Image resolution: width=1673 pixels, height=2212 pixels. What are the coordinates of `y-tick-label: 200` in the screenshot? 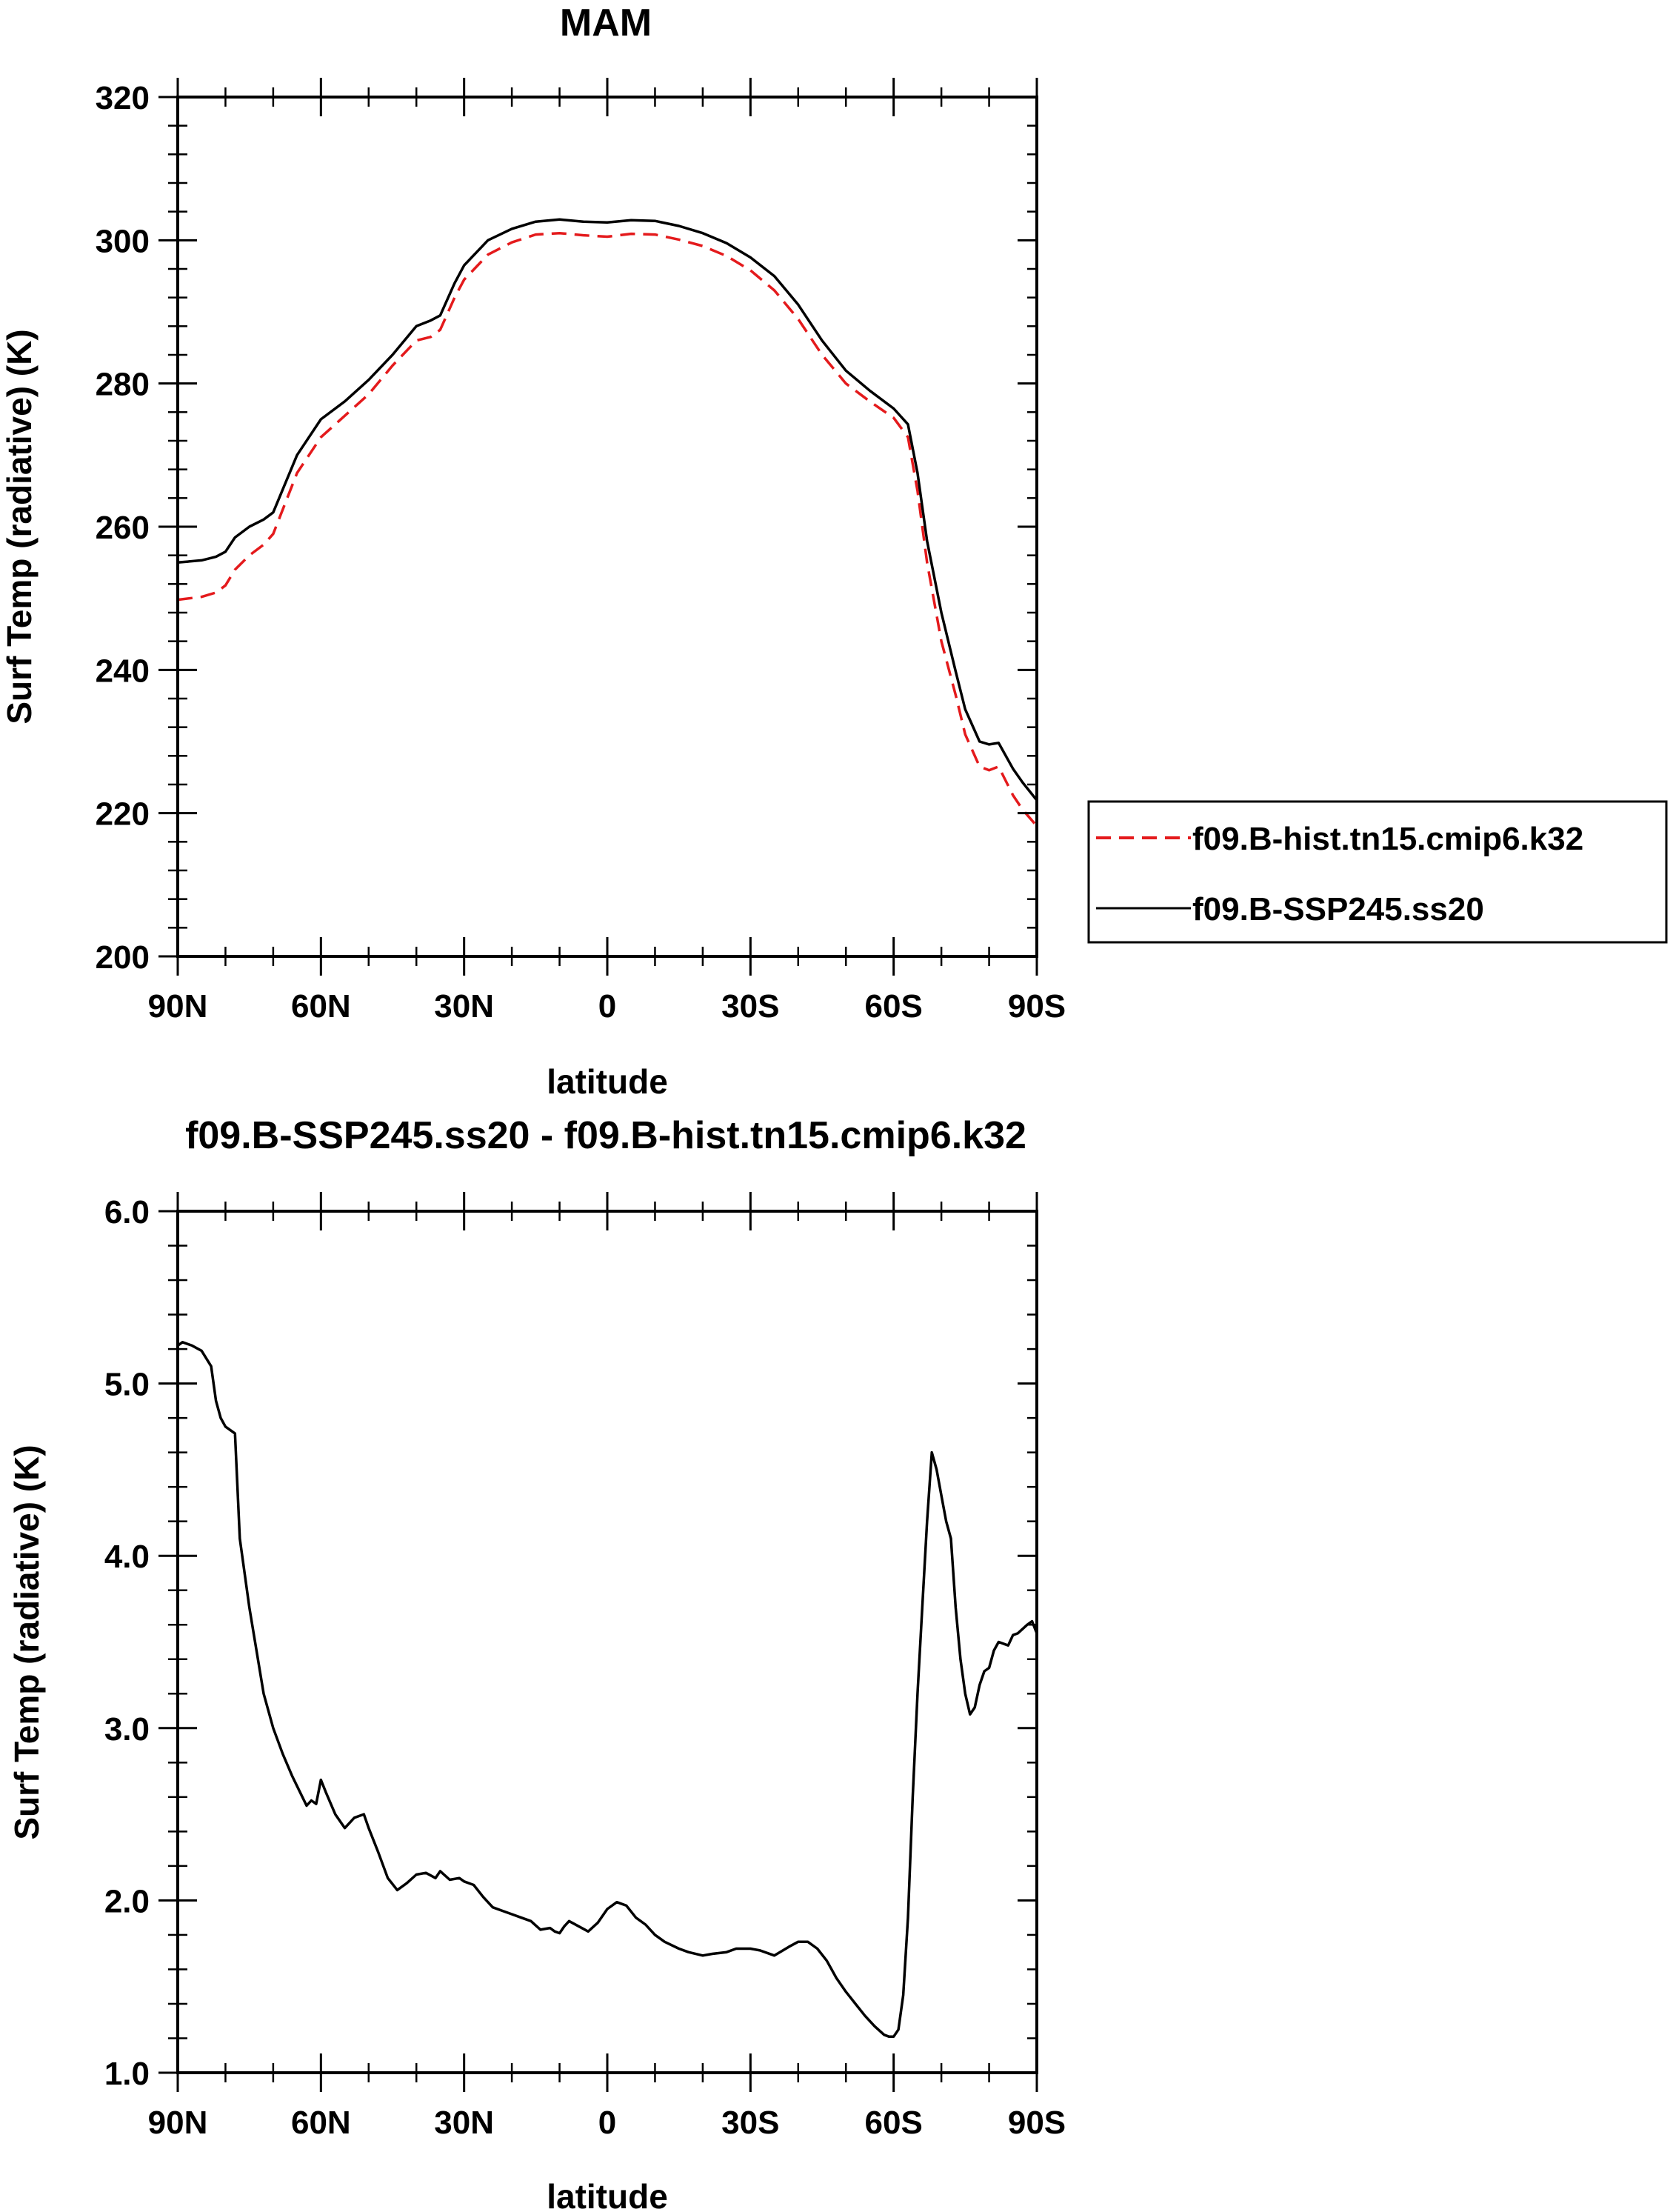 It's located at (123, 957).